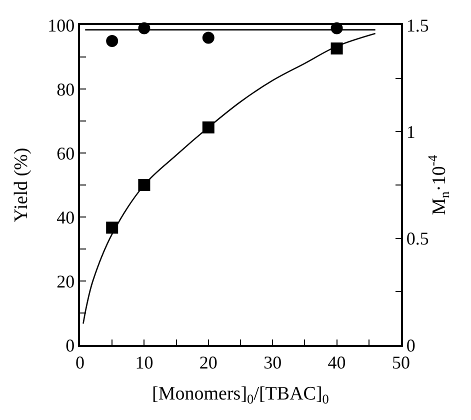 The width and height of the screenshot is (471, 420). Describe the element at coordinates (65, 217) in the screenshot. I see `y-tick-label: 40` at that location.